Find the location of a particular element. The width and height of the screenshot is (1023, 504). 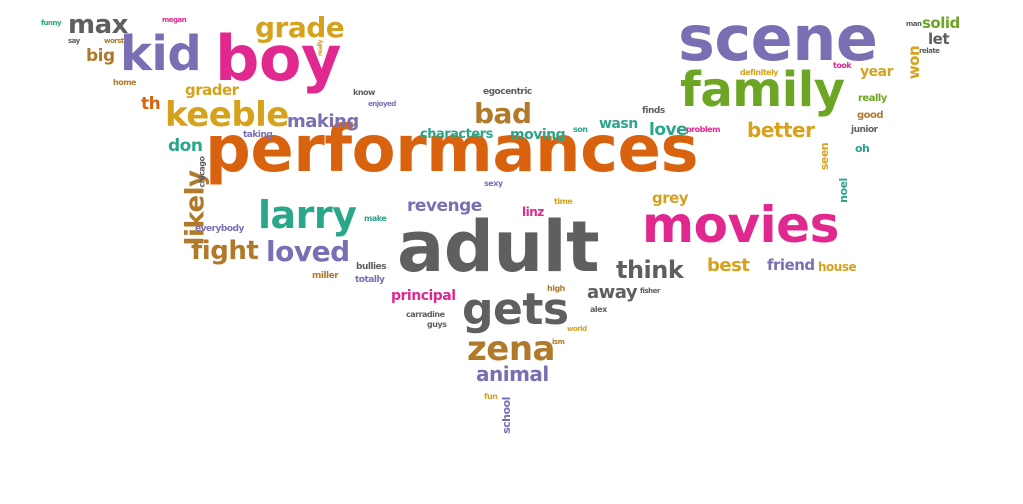

word-58: son is located at coordinates (580, 129).